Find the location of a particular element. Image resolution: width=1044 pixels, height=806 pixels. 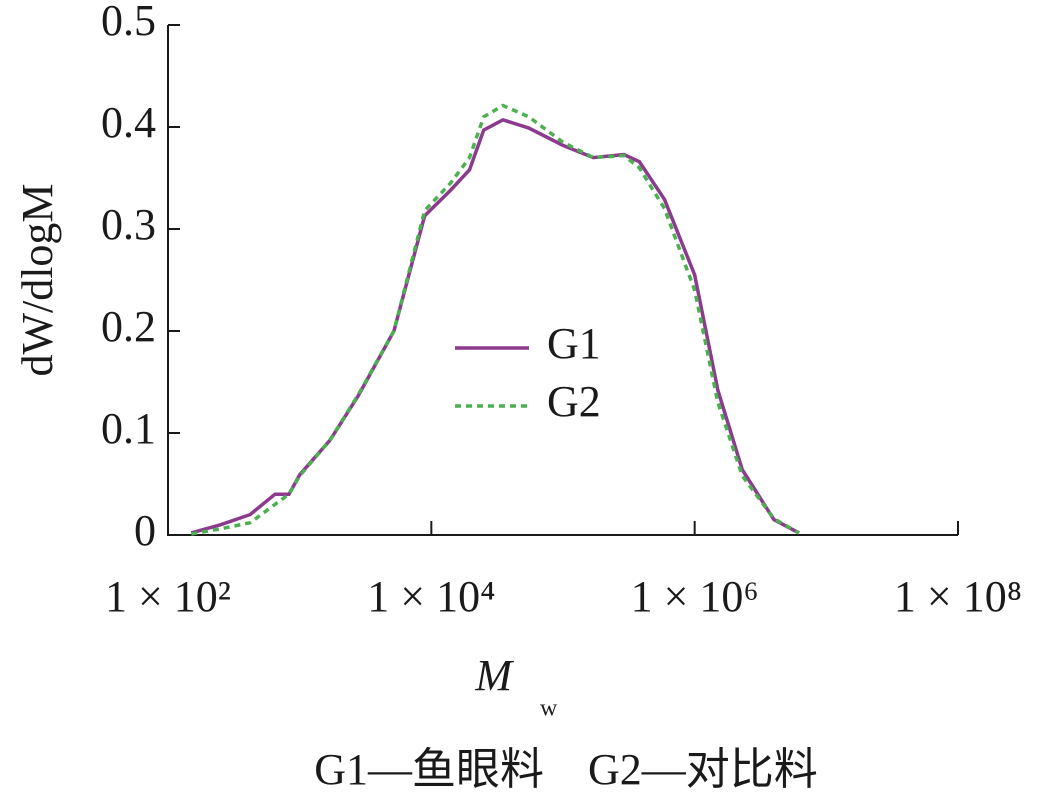

legend-label: G2 is located at coordinates (574, 401).